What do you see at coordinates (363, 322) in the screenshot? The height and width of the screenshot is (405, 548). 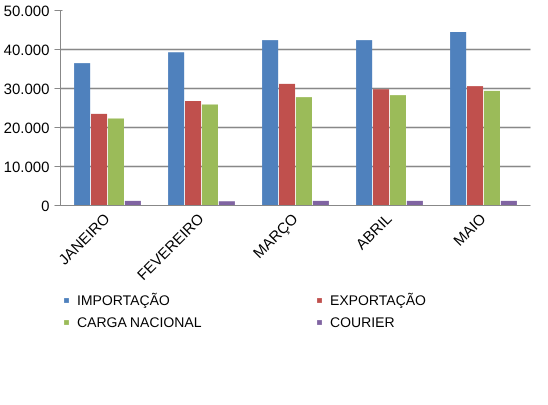 I see `legend-label: COURIER` at bounding box center [363, 322].